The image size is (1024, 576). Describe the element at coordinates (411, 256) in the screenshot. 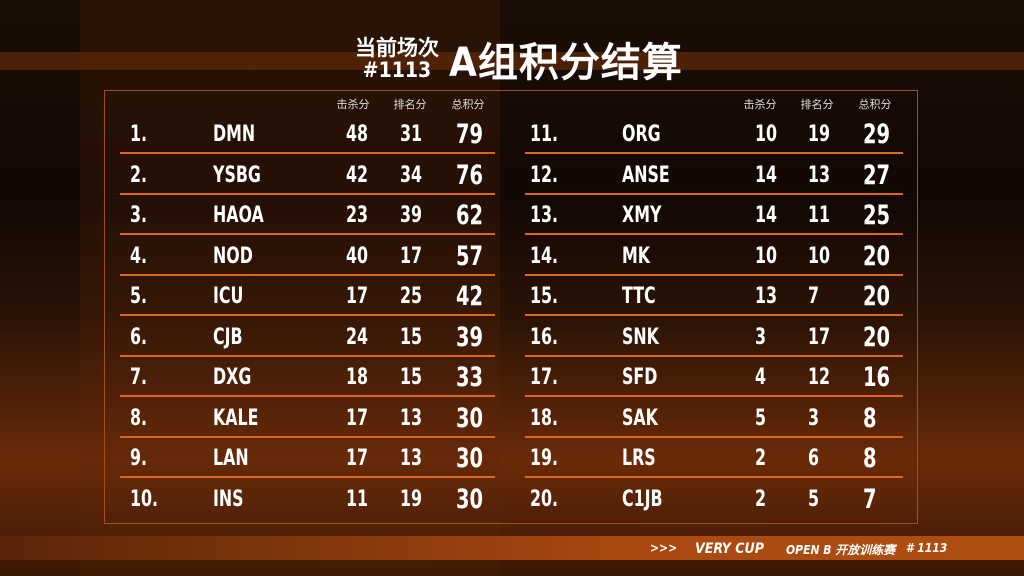

I see `cell-place: 17` at that location.